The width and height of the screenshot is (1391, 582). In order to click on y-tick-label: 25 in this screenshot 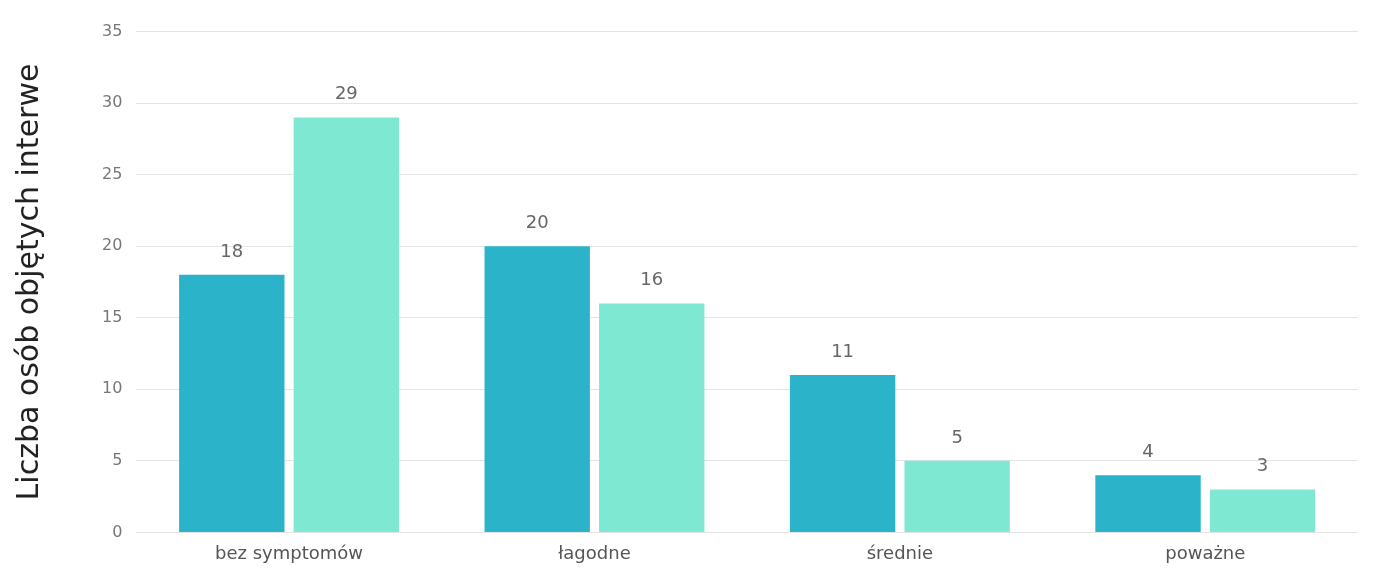, I will do `click(112, 173)`.